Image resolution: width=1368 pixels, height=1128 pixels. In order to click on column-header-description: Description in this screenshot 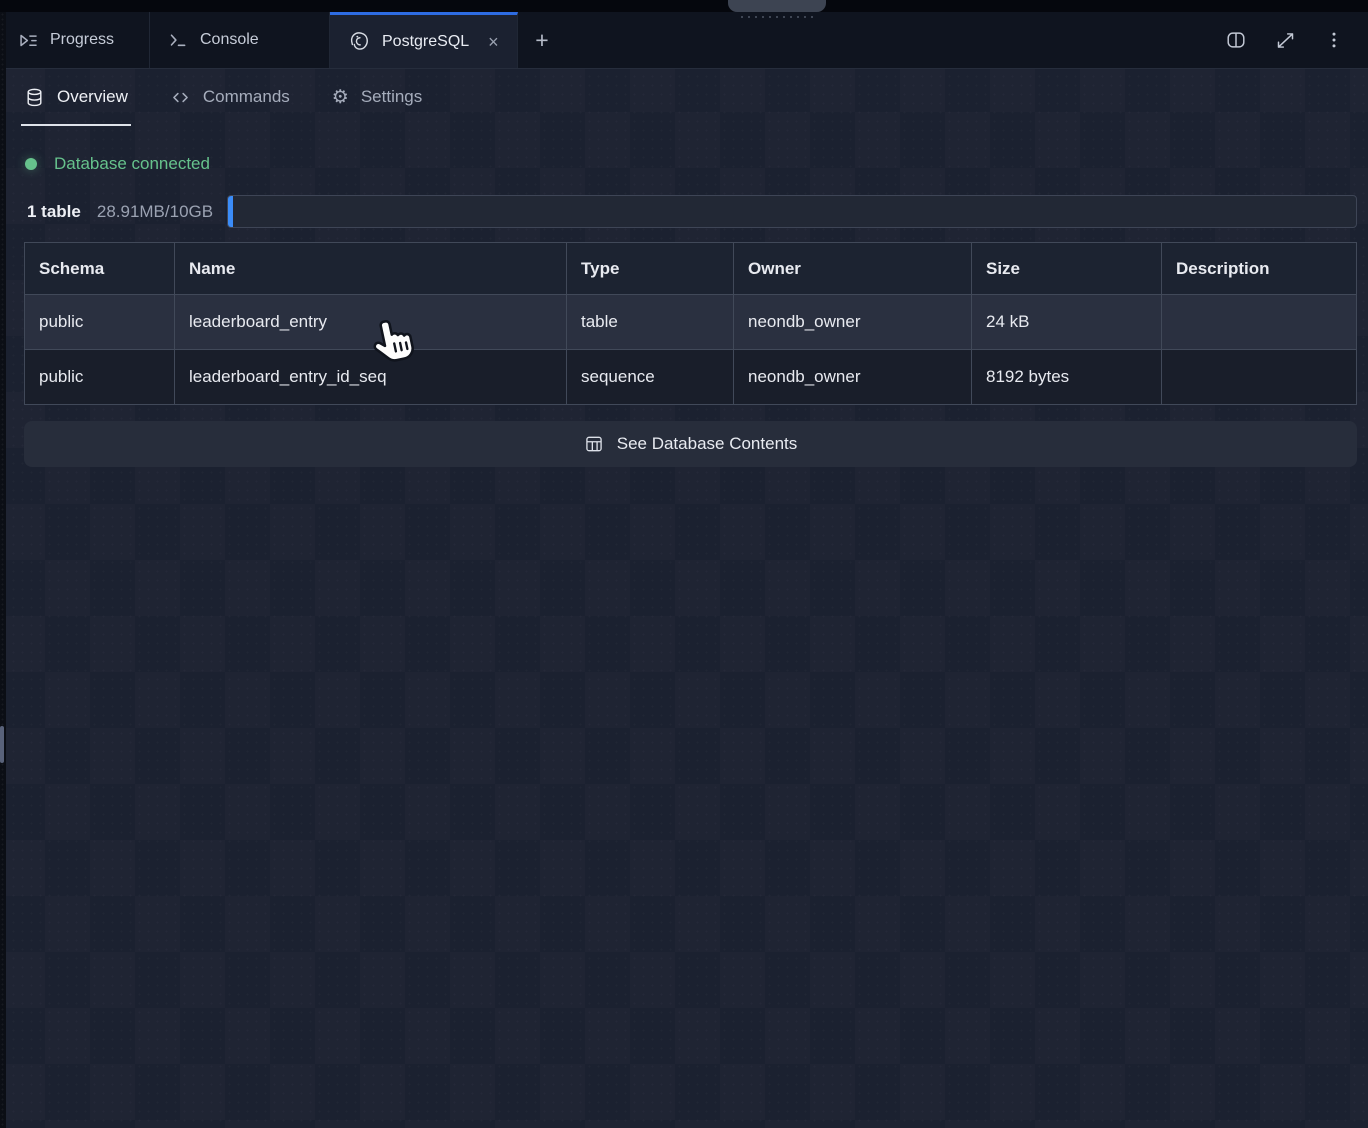, I will do `click(1259, 268)`.